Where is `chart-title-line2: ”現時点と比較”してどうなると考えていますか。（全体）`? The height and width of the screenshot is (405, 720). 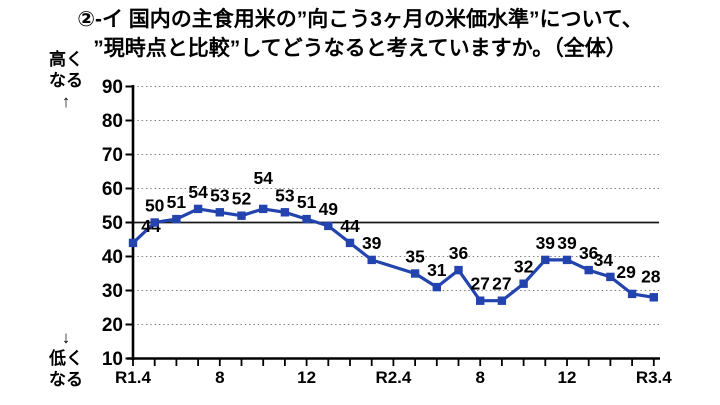
chart-title-line2: ”現時点と比較”してどうなると考えていますか。（全体） is located at coordinates (360, 48).